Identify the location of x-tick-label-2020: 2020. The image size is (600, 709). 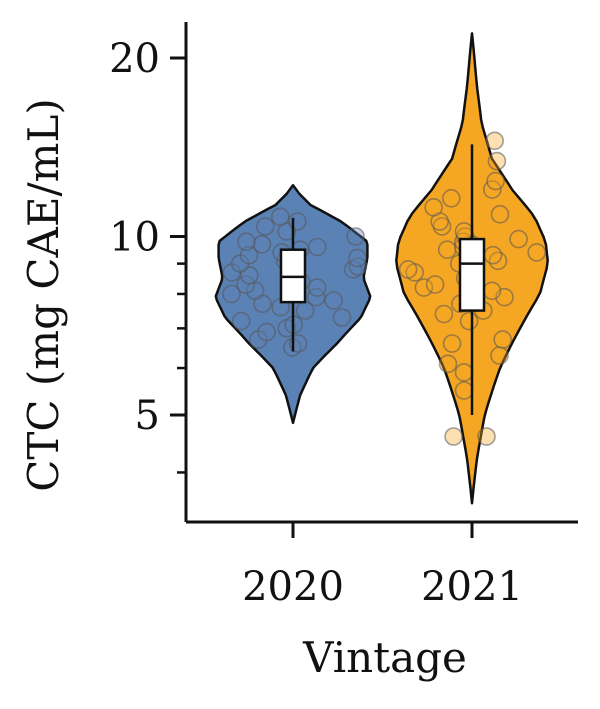
(293, 587).